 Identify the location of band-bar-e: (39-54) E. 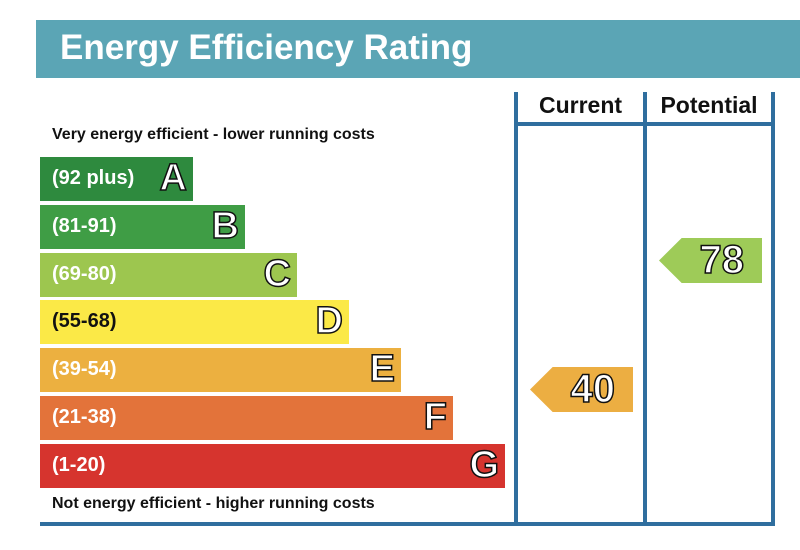
(220, 370).